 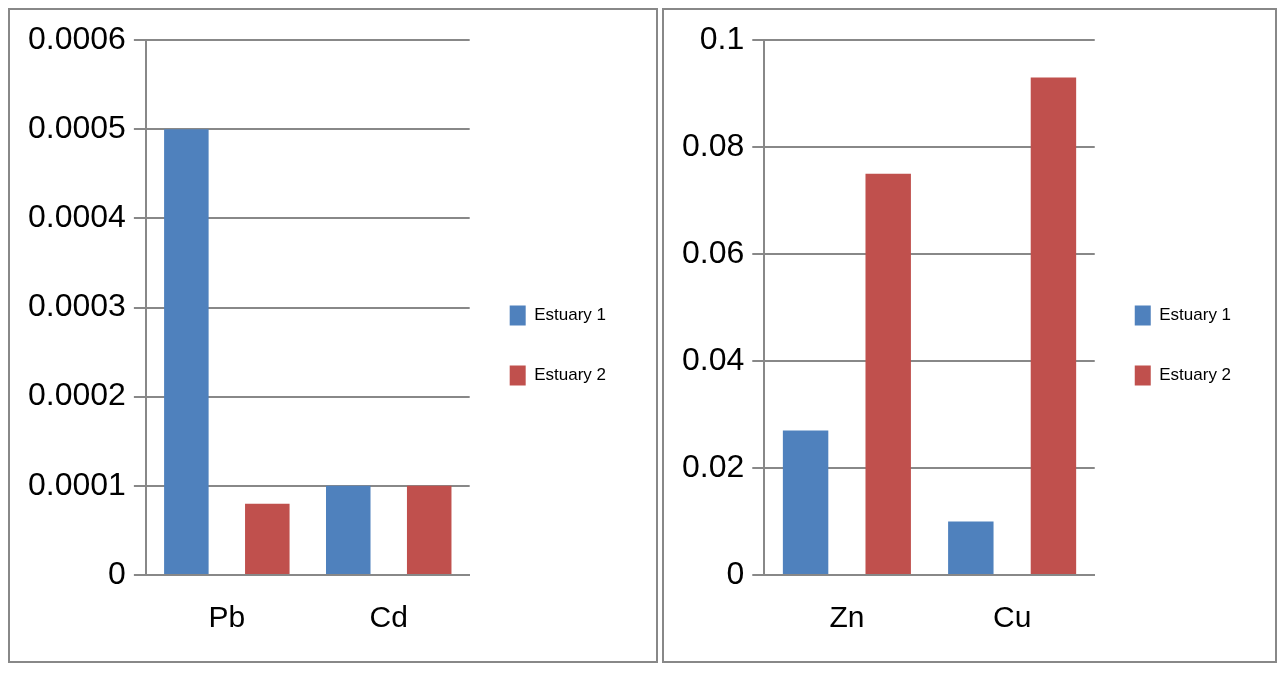 What do you see at coordinates (722, 37) in the screenshot?
I see `y-tick-label: 0.1` at bounding box center [722, 37].